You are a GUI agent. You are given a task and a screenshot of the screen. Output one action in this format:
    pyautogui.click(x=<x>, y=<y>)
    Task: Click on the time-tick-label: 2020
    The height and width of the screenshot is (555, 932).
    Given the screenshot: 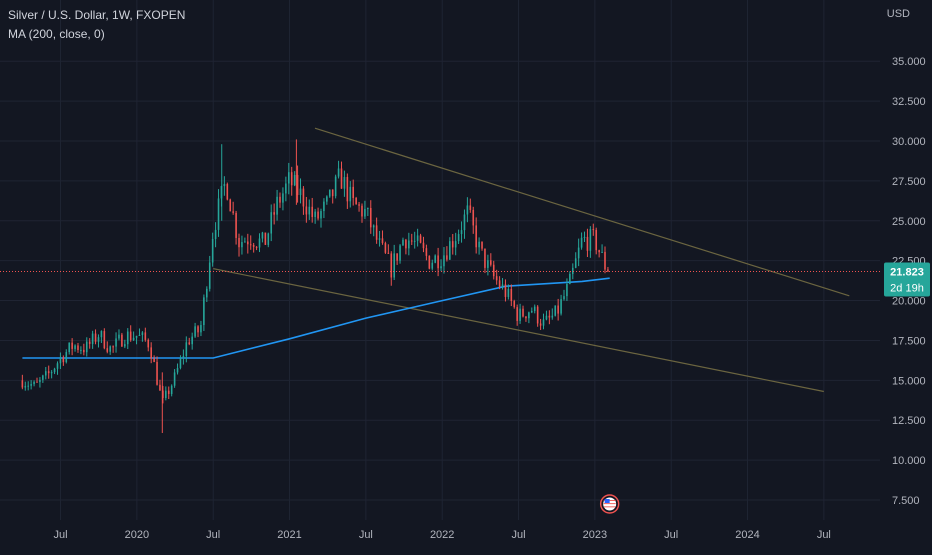 What is the action you would take?
    pyautogui.click(x=137, y=535)
    